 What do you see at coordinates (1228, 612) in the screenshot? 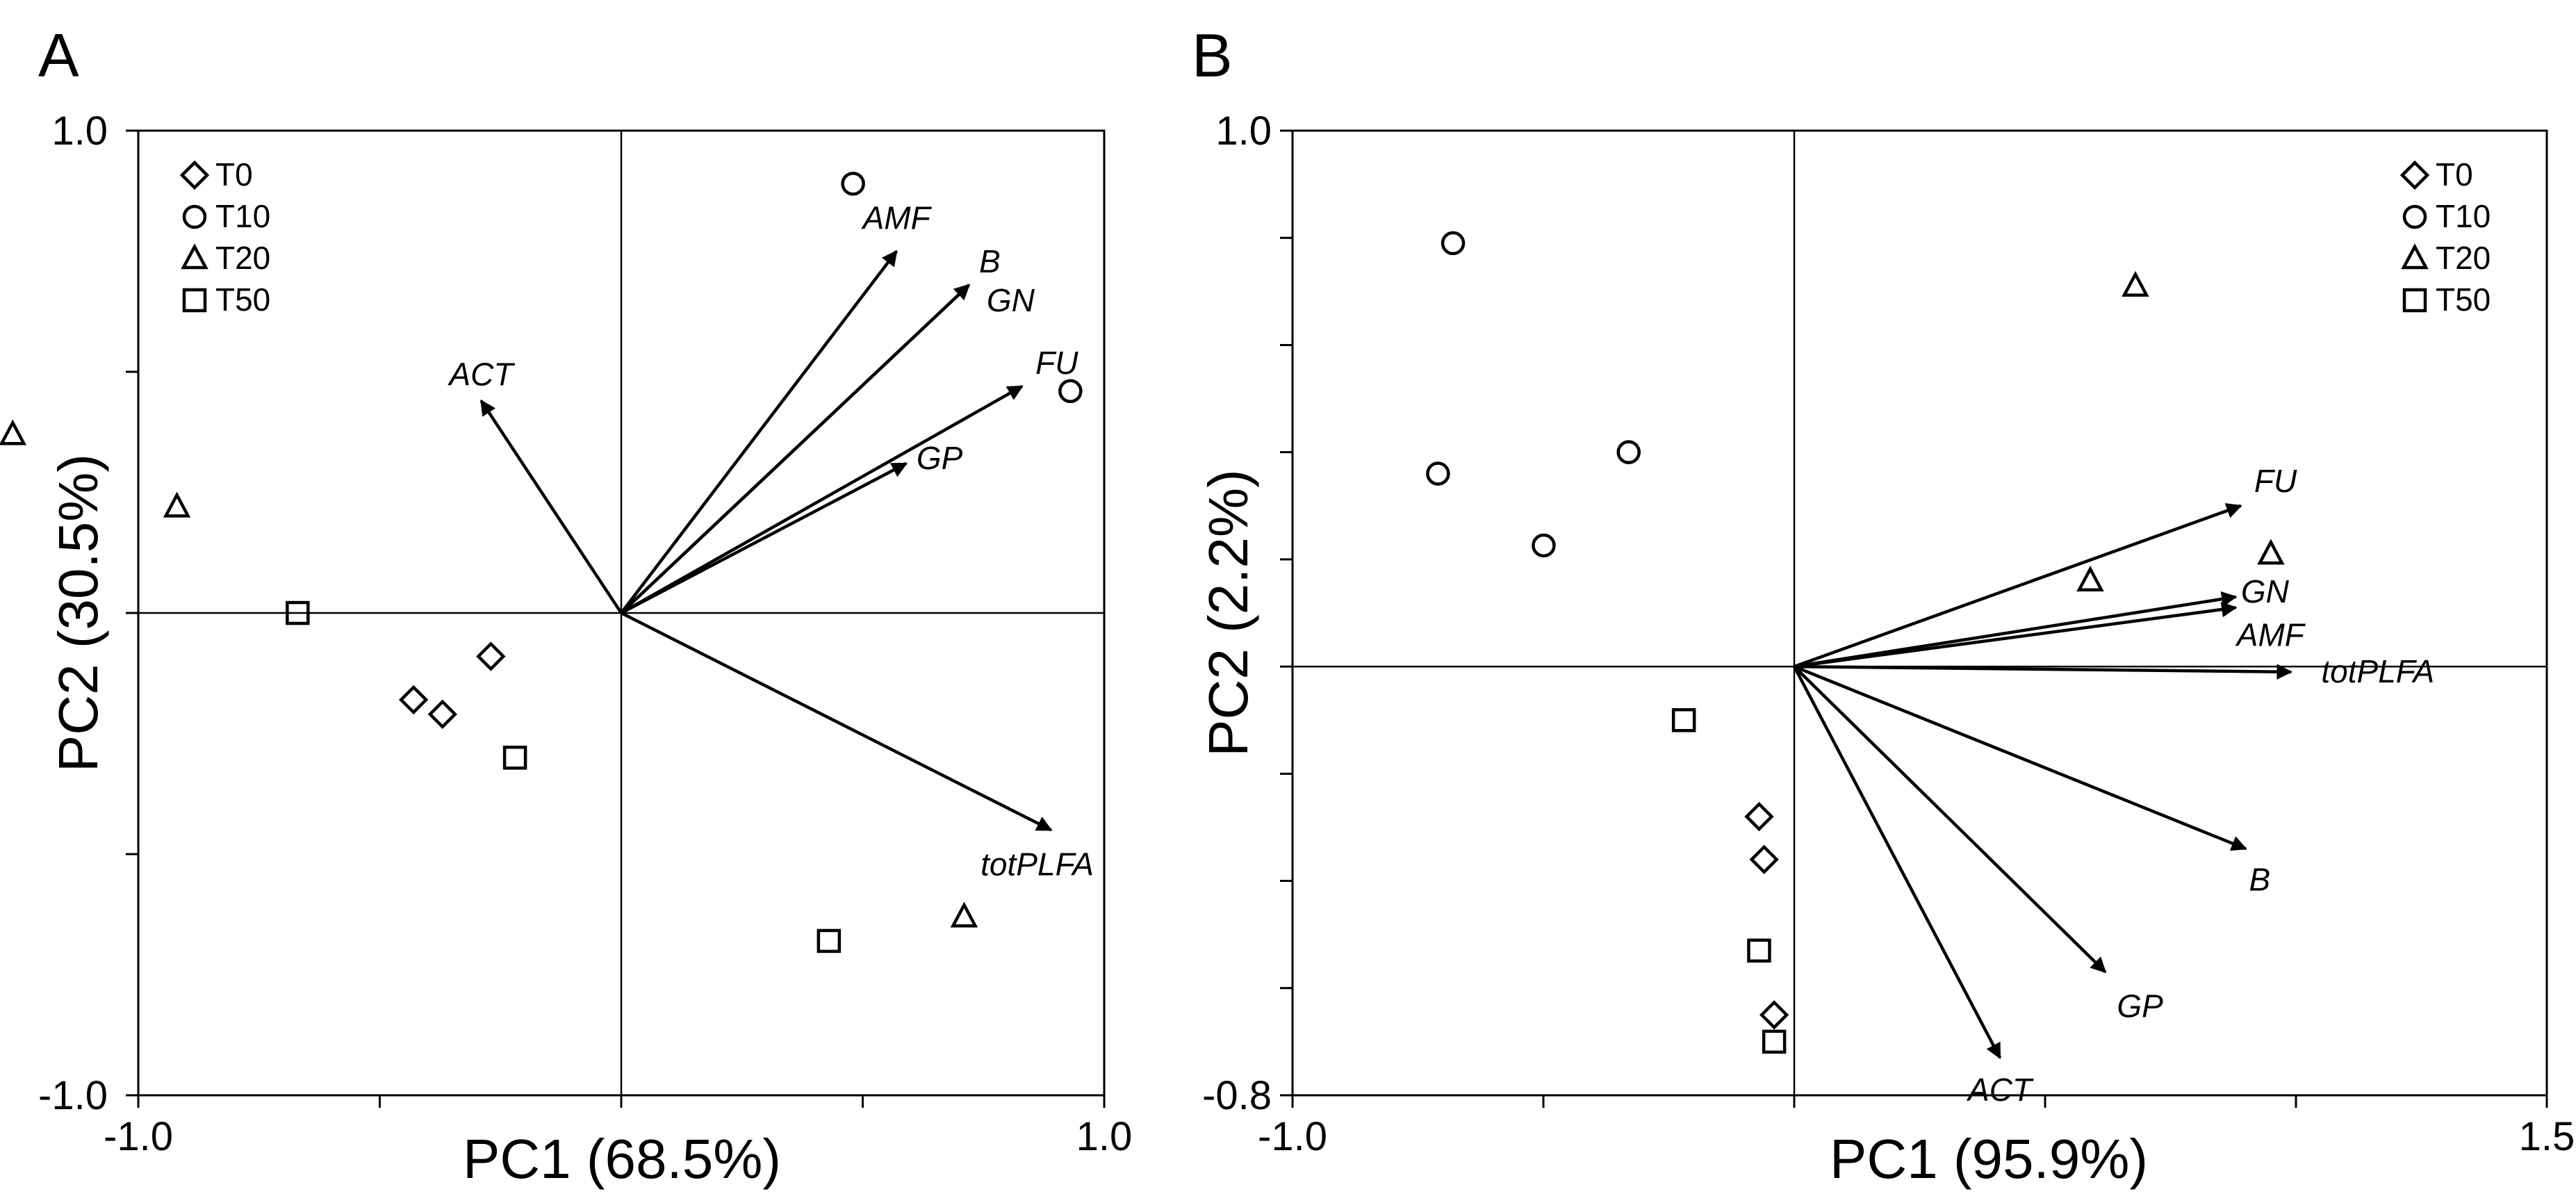
I see `y-axis-title: PC2 (2.2%)` at bounding box center [1228, 612].